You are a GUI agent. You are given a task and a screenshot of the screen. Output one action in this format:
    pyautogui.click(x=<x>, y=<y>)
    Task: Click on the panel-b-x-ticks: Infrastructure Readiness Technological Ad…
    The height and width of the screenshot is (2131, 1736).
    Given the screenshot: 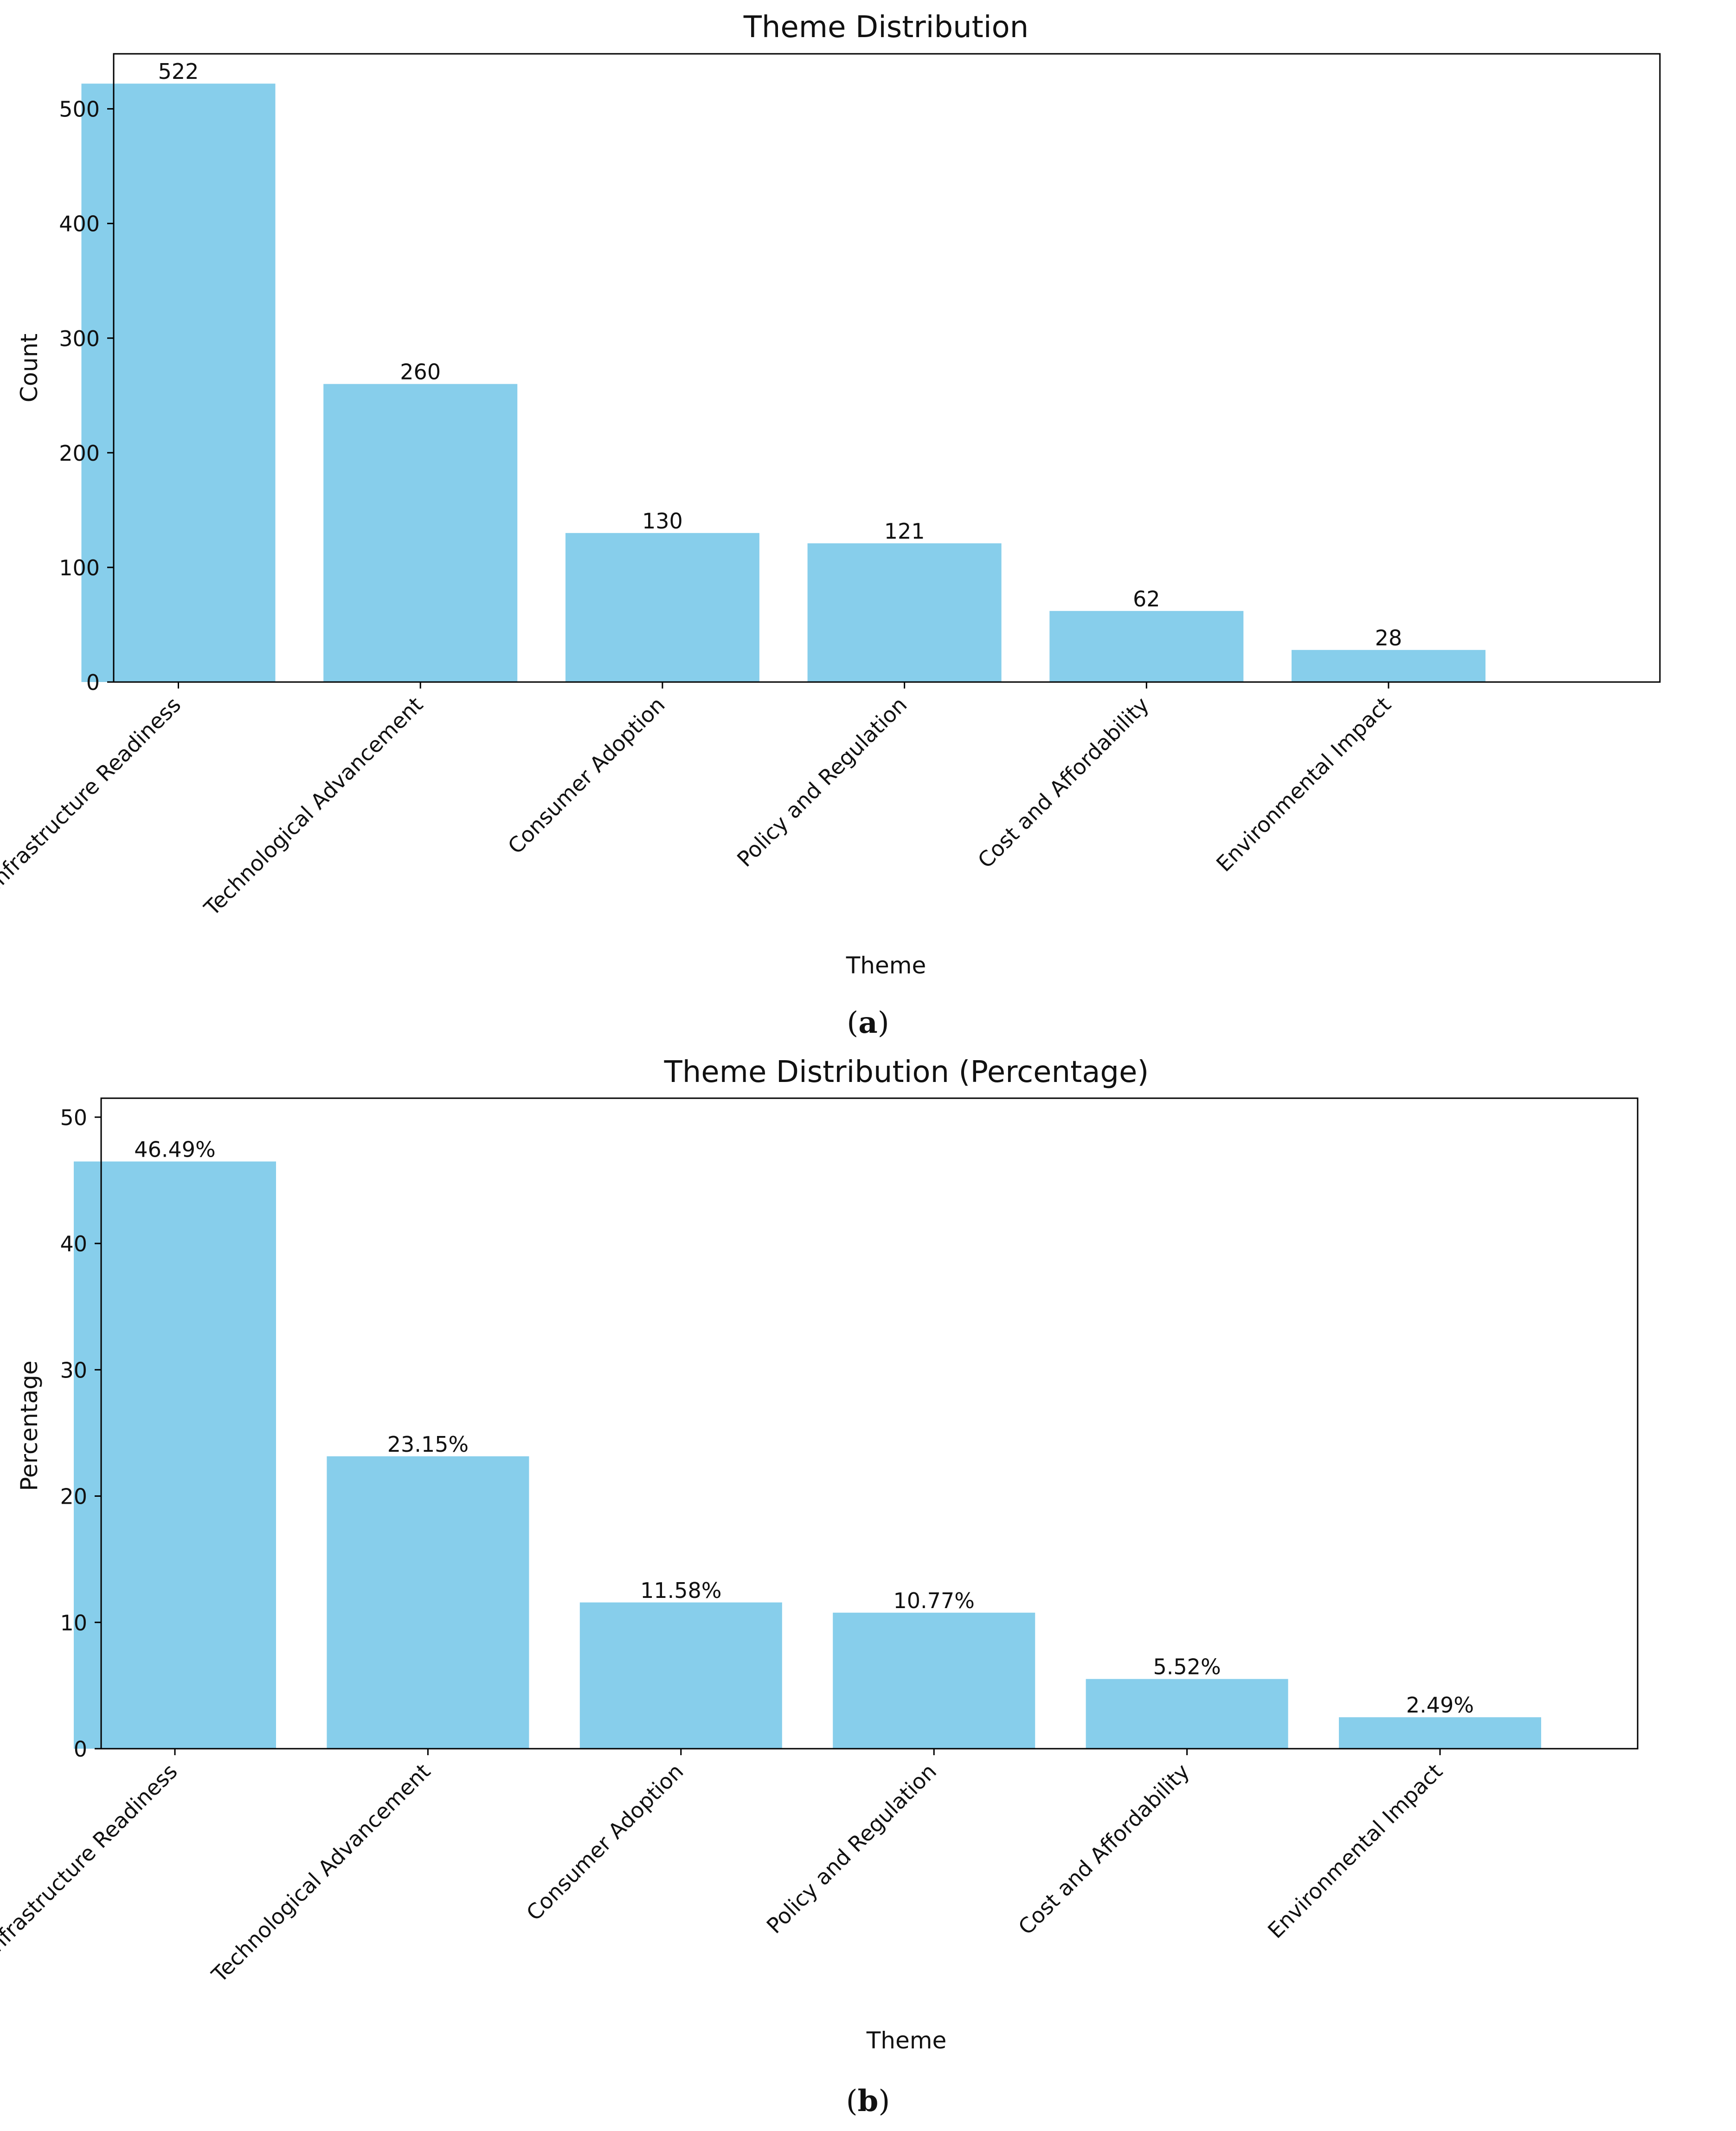 What is the action you would take?
    pyautogui.click(x=723, y=1868)
    